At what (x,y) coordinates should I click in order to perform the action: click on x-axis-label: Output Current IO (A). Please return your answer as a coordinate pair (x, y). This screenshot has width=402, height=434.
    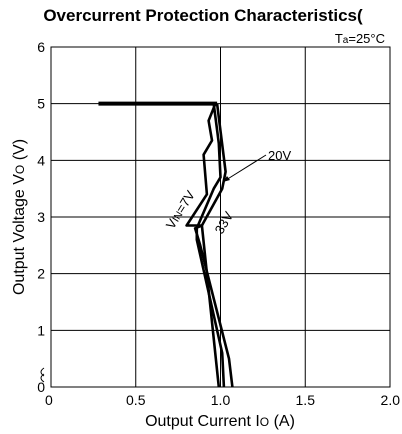
    Looking at the image, I should click on (220, 421).